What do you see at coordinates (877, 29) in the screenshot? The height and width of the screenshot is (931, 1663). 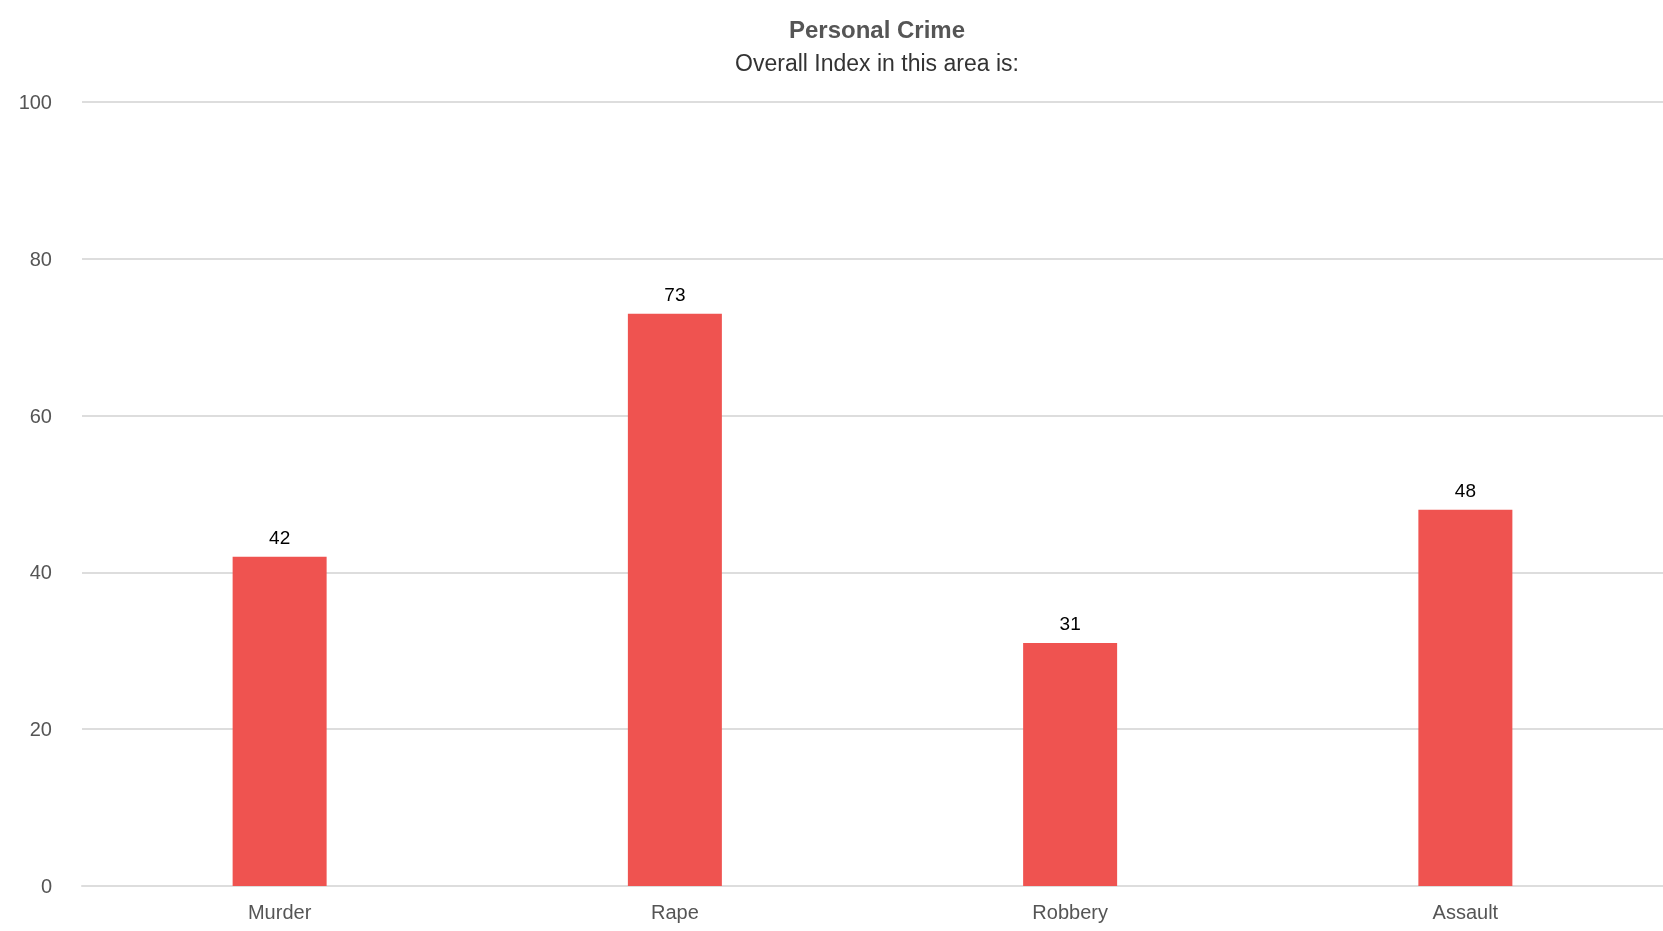 I see `chart-title: Personal Crime` at bounding box center [877, 29].